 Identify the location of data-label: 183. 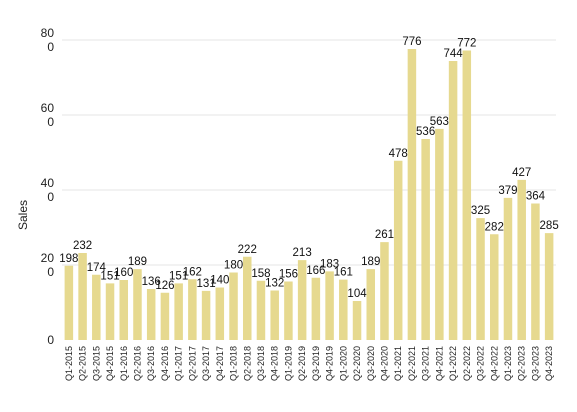
(329, 264).